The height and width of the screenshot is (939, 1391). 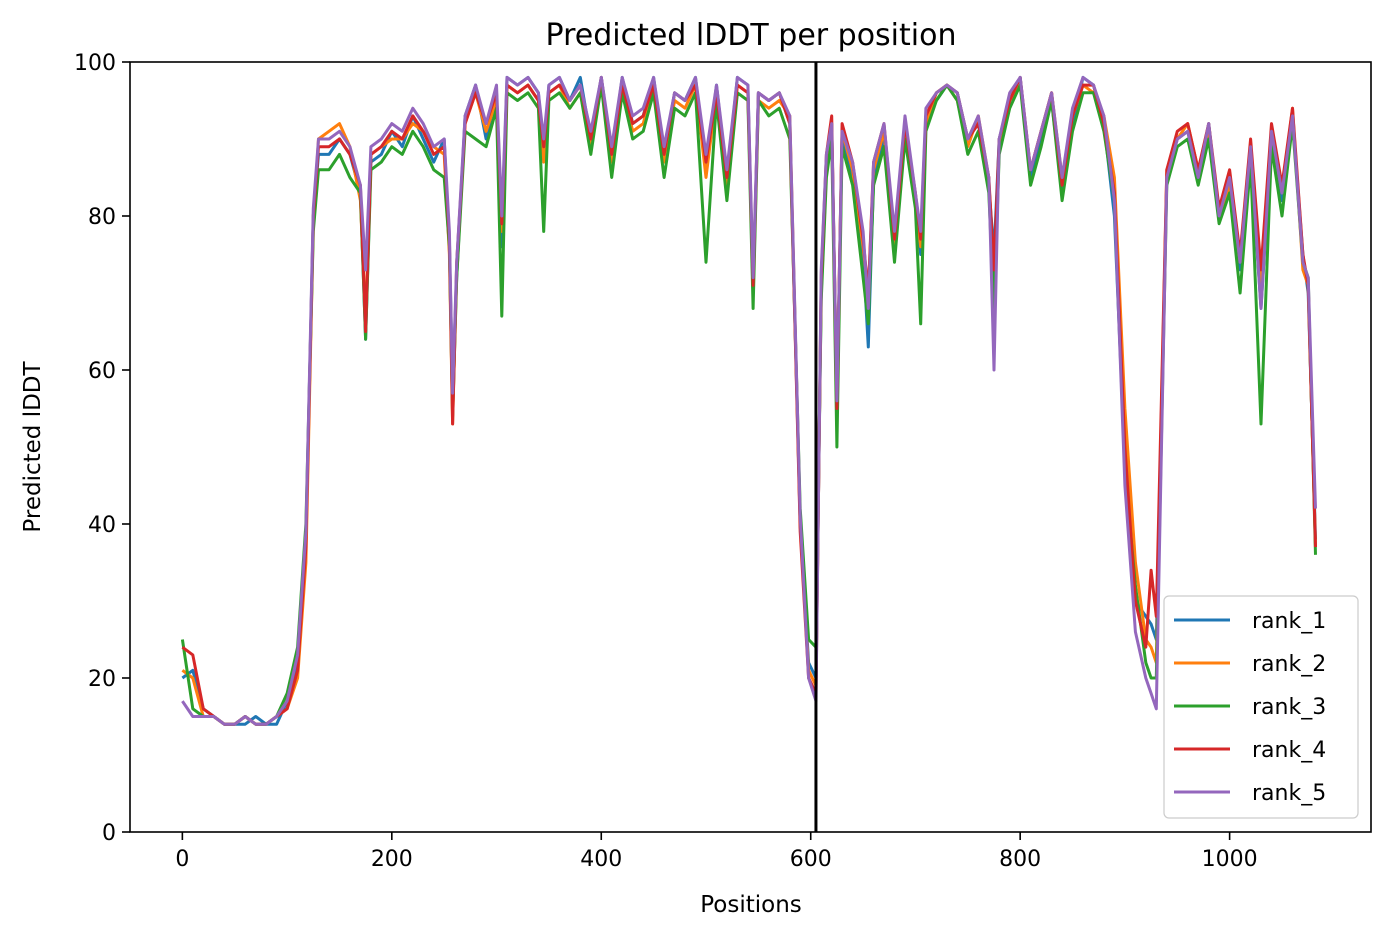 What do you see at coordinates (811, 859) in the screenshot?
I see `x-tick-label: 600` at bounding box center [811, 859].